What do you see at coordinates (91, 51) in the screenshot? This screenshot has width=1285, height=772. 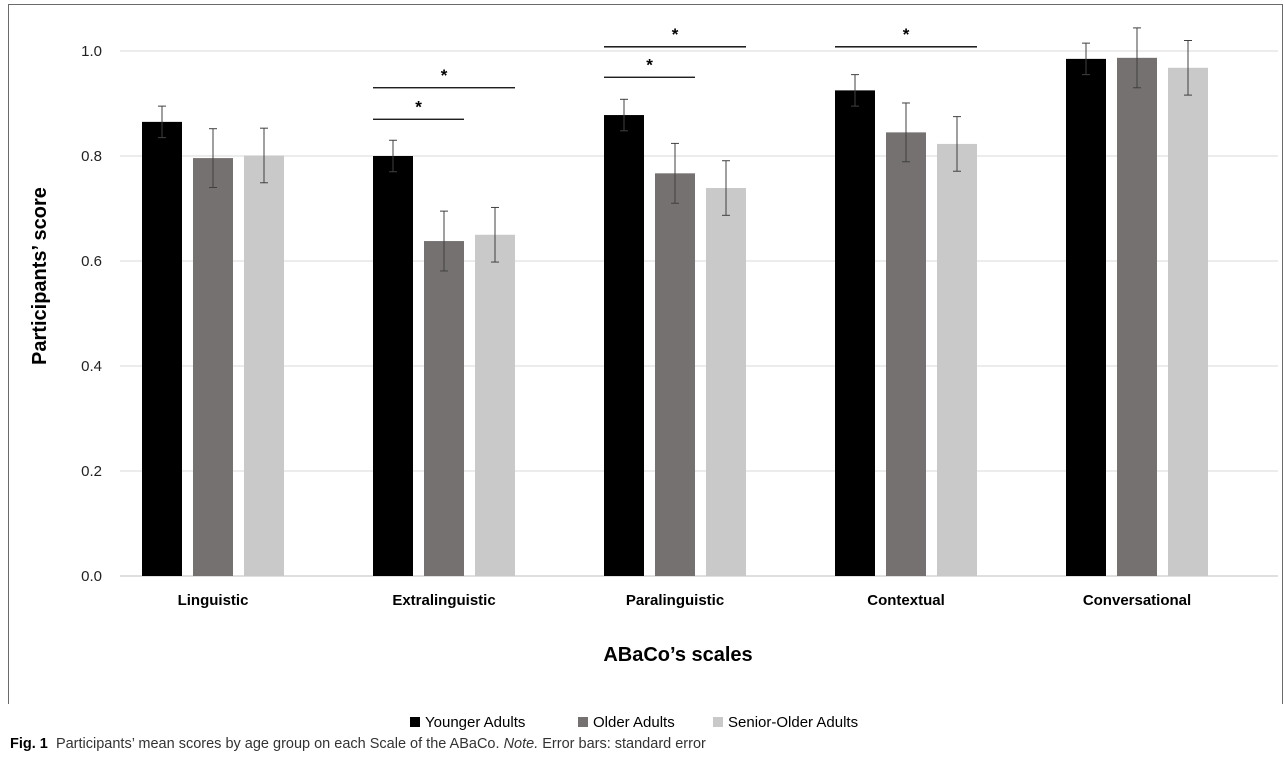 I see `y-tick-label: 1.0` at bounding box center [91, 51].